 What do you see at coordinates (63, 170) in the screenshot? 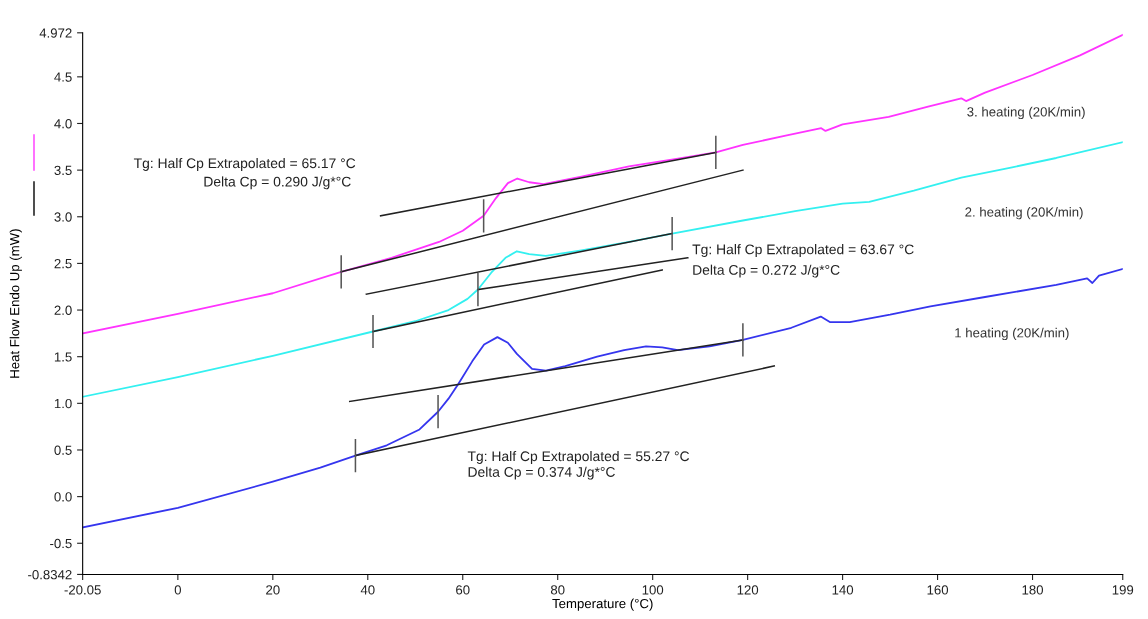
I see `y-tick-label: 3.5` at bounding box center [63, 170].